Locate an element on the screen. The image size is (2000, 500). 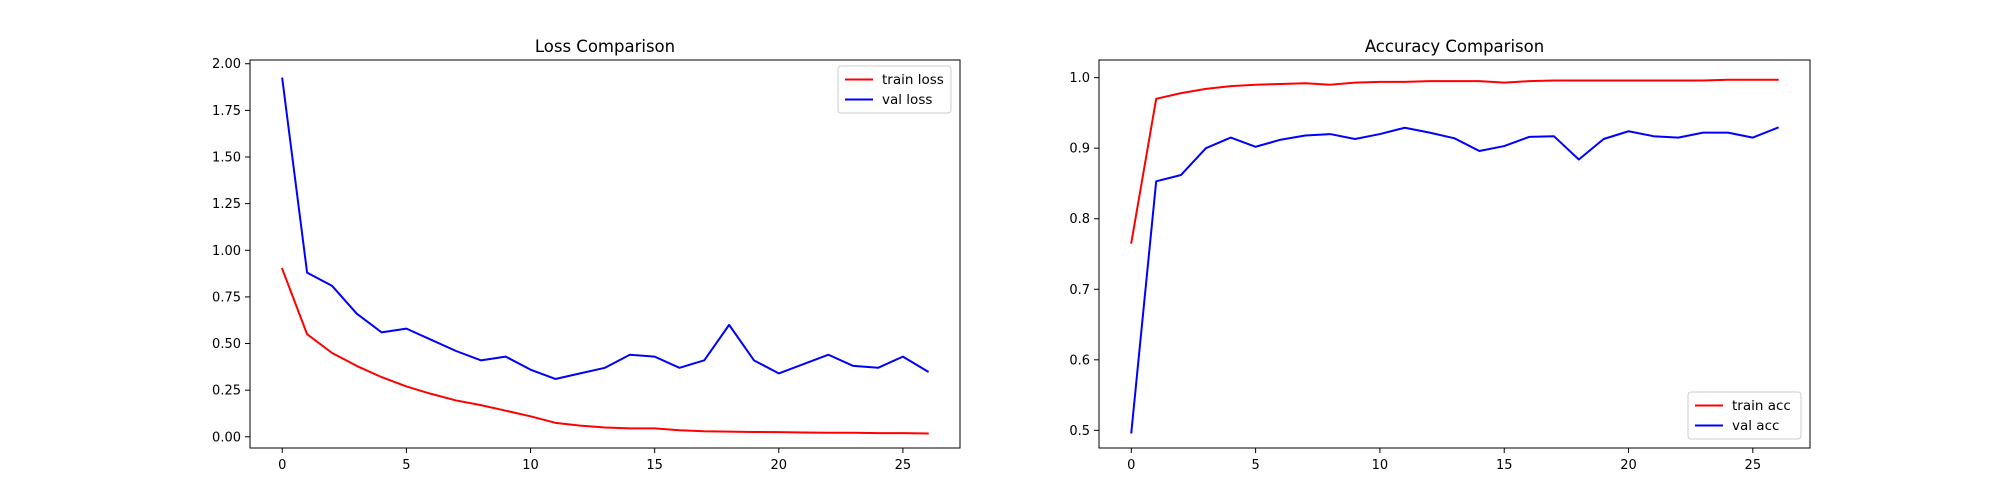
accuracy-y-tick-label: 0.8 is located at coordinates (1079, 219).